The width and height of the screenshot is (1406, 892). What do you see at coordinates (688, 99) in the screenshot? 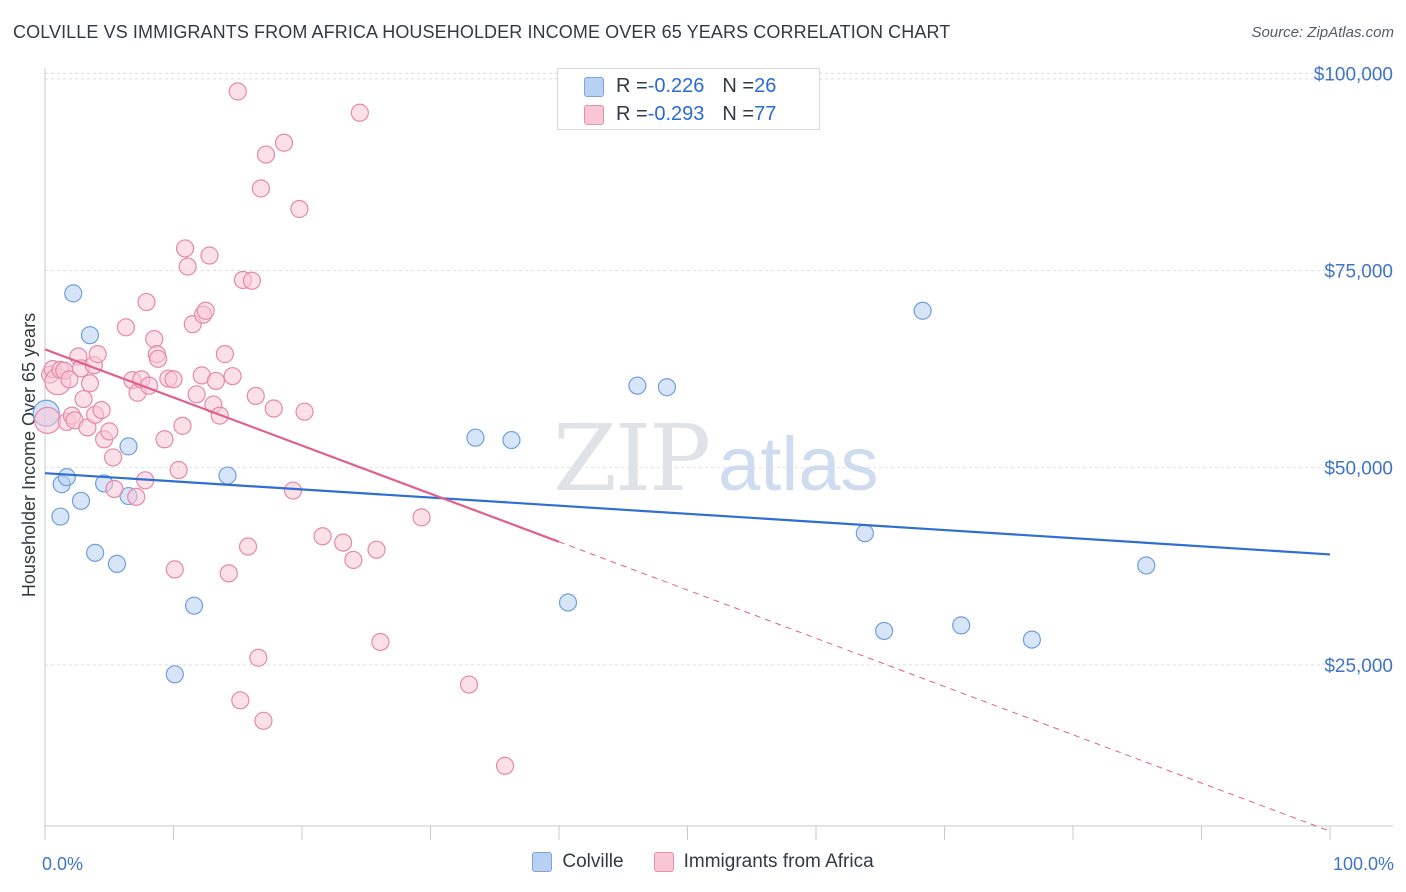
I see `stats-legend: R = -0.226 N = 26 R = -0.293 N = 77` at bounding box center [688, 99].